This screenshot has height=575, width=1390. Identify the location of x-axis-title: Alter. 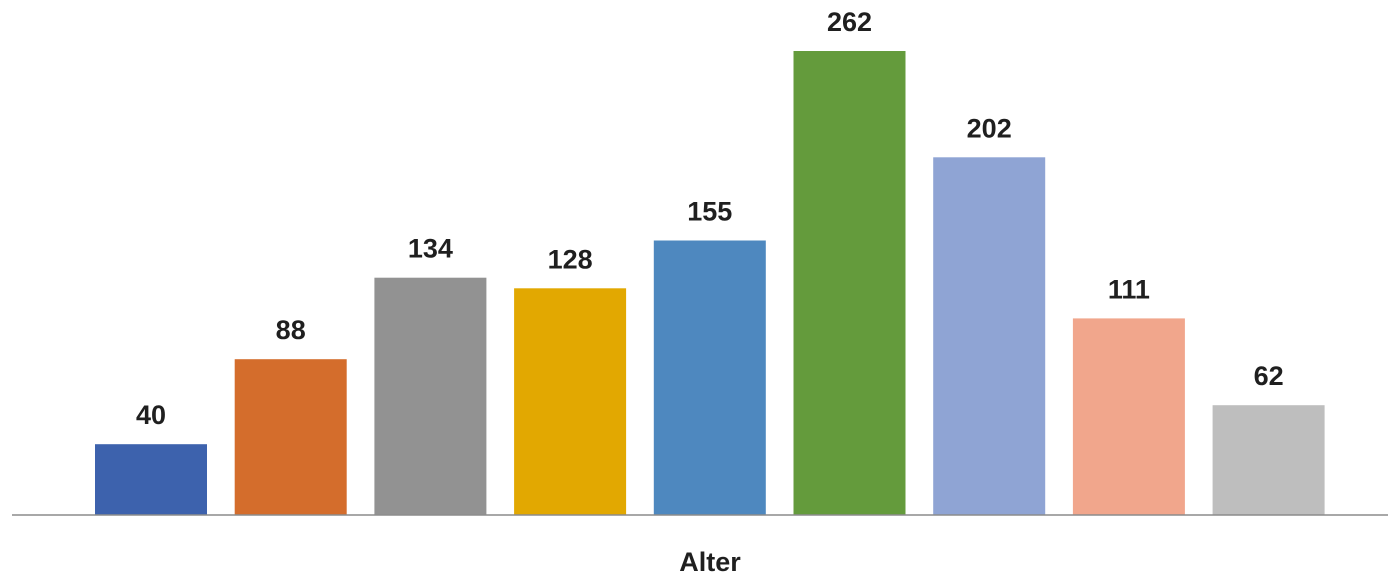
(710, 561).